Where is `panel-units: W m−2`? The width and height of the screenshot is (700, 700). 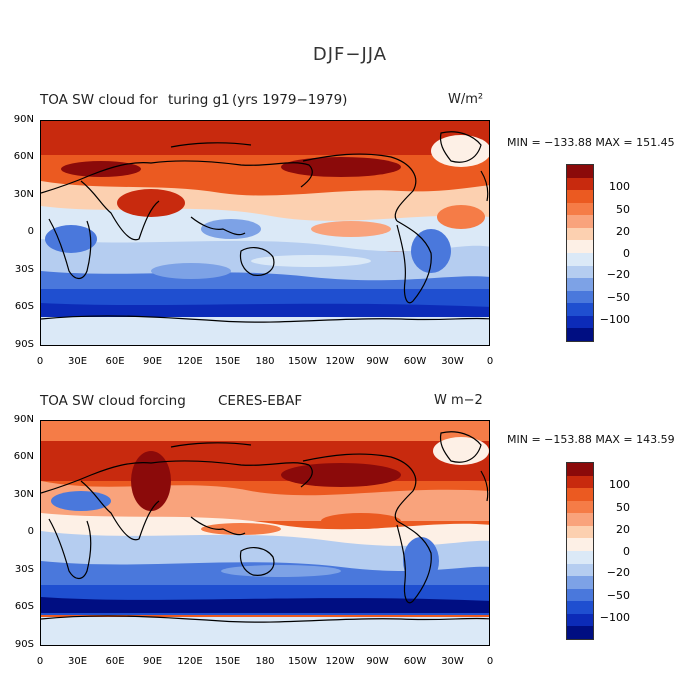
panel-units: W m−2 is located at coordinates (458, 400).